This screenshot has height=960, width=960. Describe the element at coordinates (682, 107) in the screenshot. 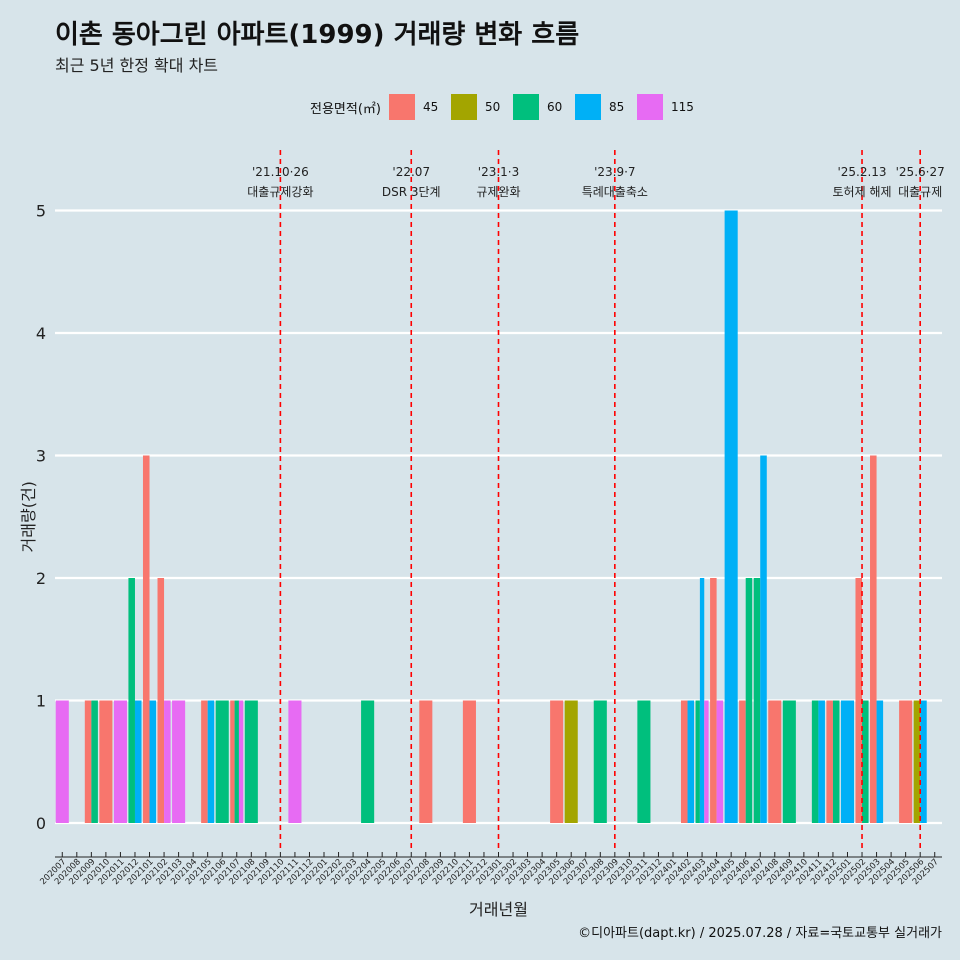

I see `legend-label: 115` at that location.